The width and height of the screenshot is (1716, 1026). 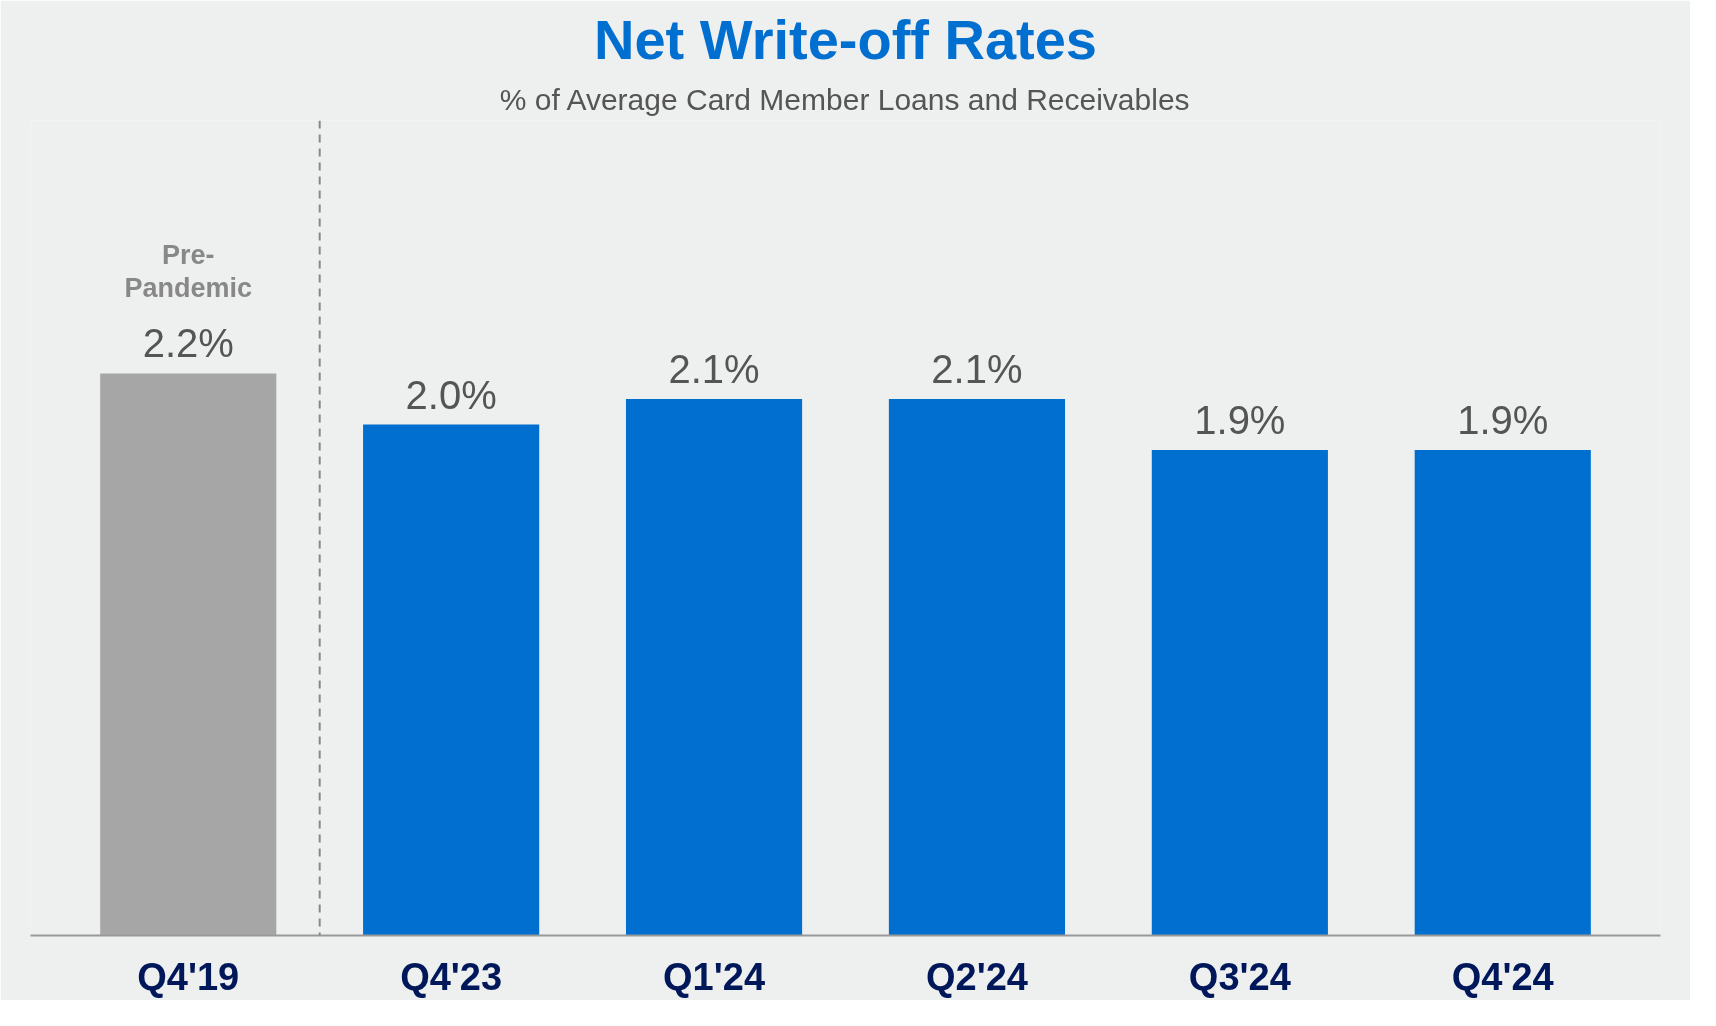 What do you see at coordinates (188, 976) in the screenshot?
I see `x-tick-label: Q4'19` at bounding box center [188, 976].